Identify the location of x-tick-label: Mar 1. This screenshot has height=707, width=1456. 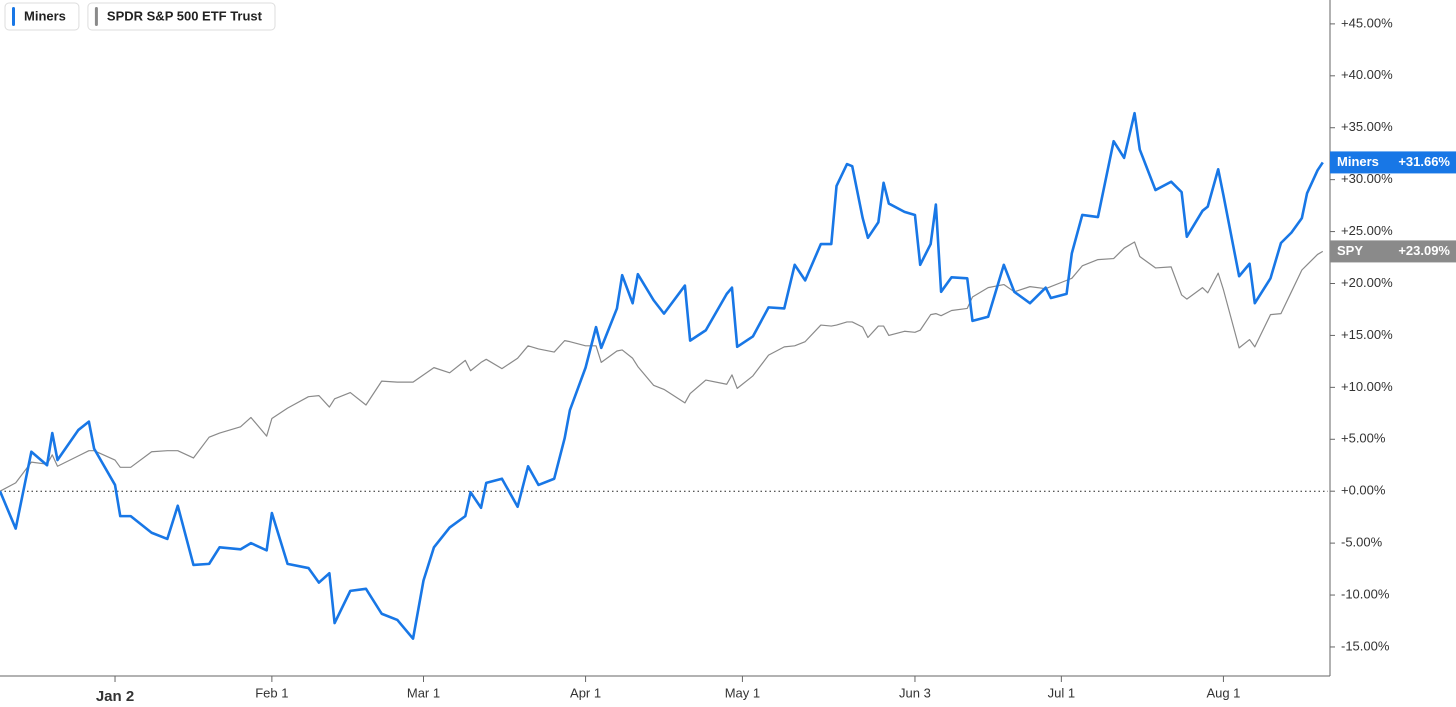
(423, 692).